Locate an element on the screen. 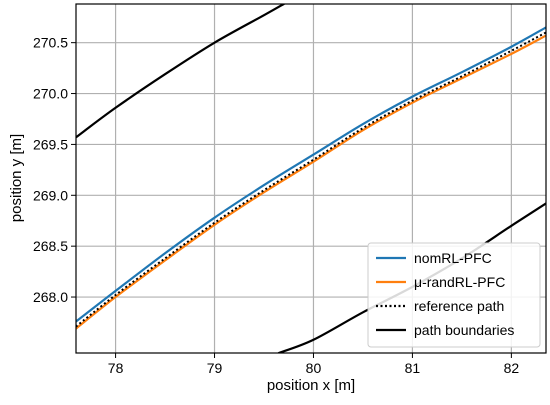  x-axis-label: position x [m] is located at coordinates (311, 385).